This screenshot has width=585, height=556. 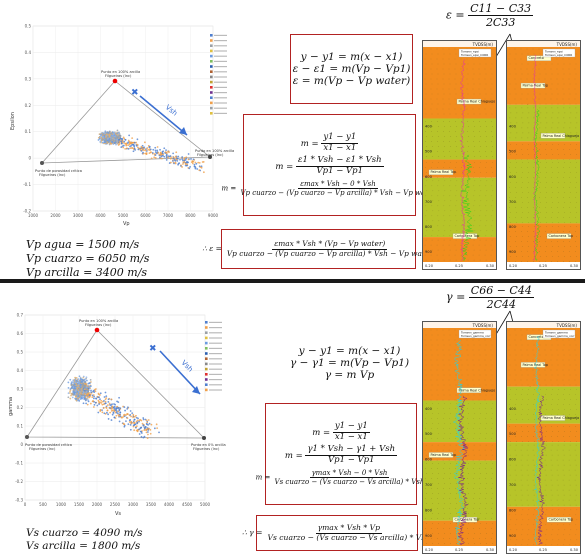 I want to click on x-tick-label: 500, so click(x=43, y=504).